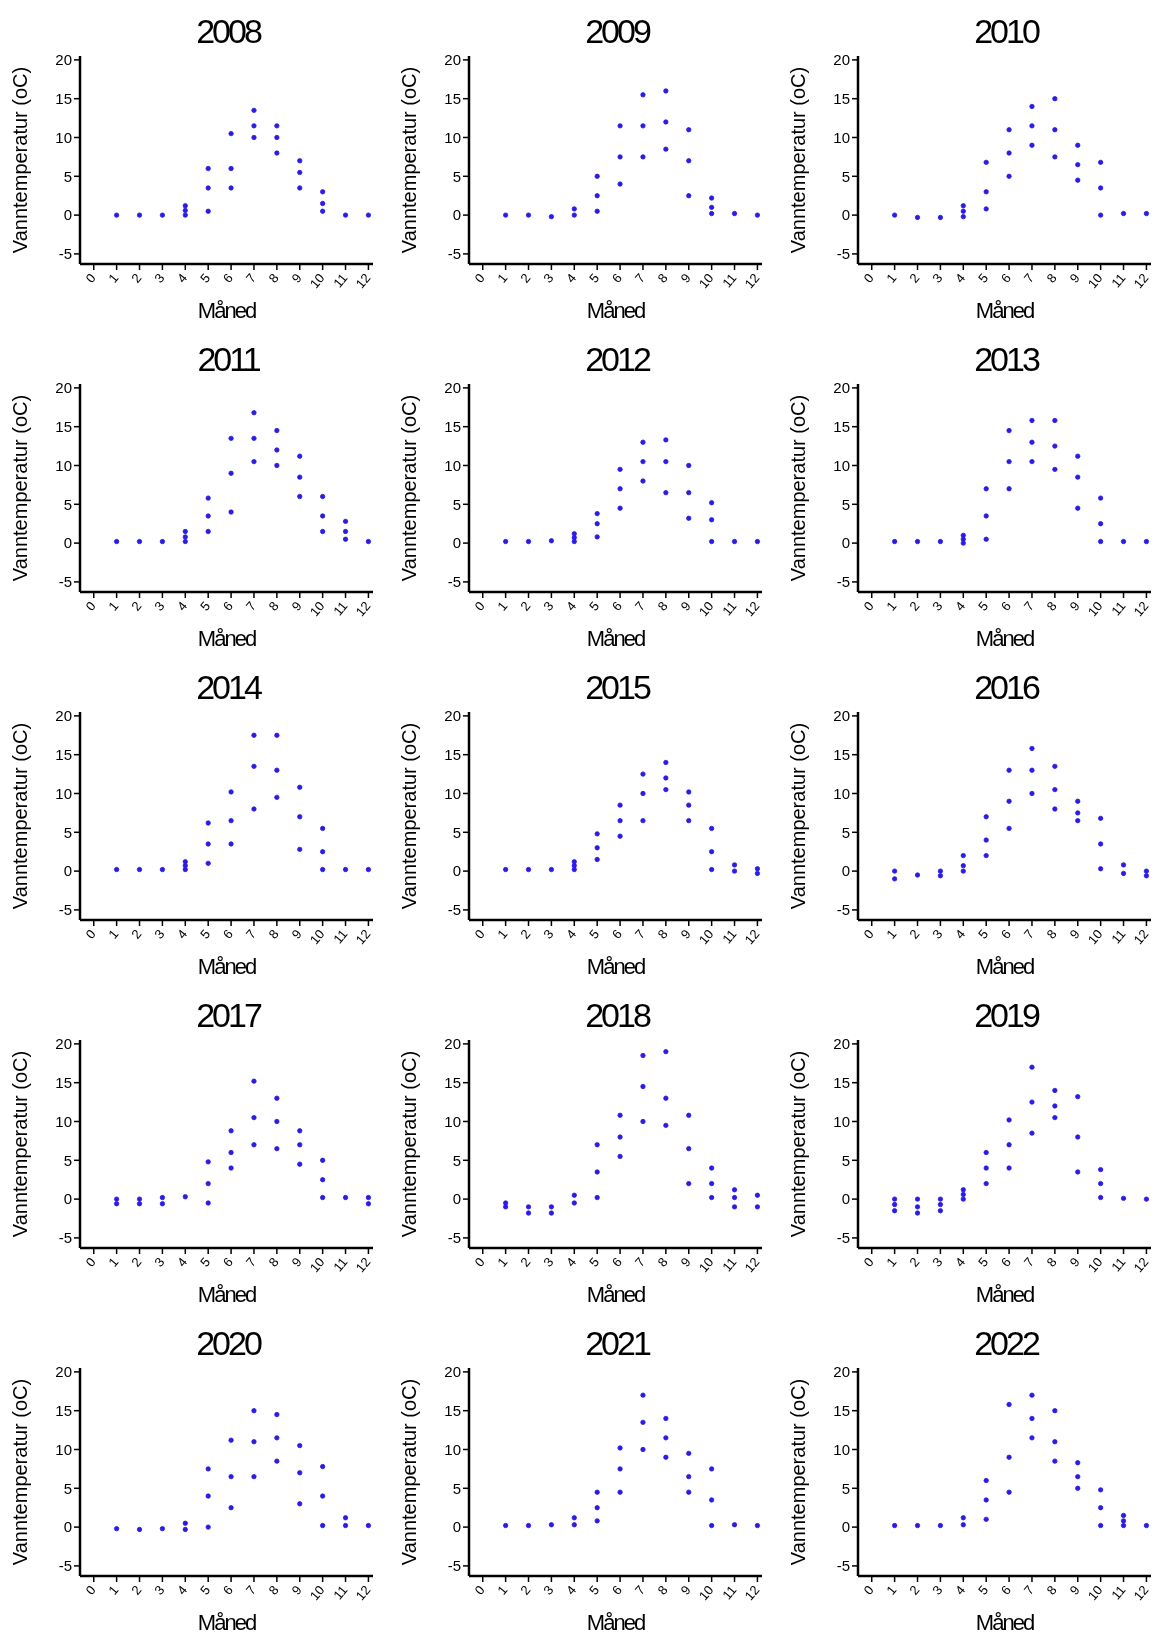 The image size is (1167, 1640). I want to click on chart-title: 2011, so click(228, 359).